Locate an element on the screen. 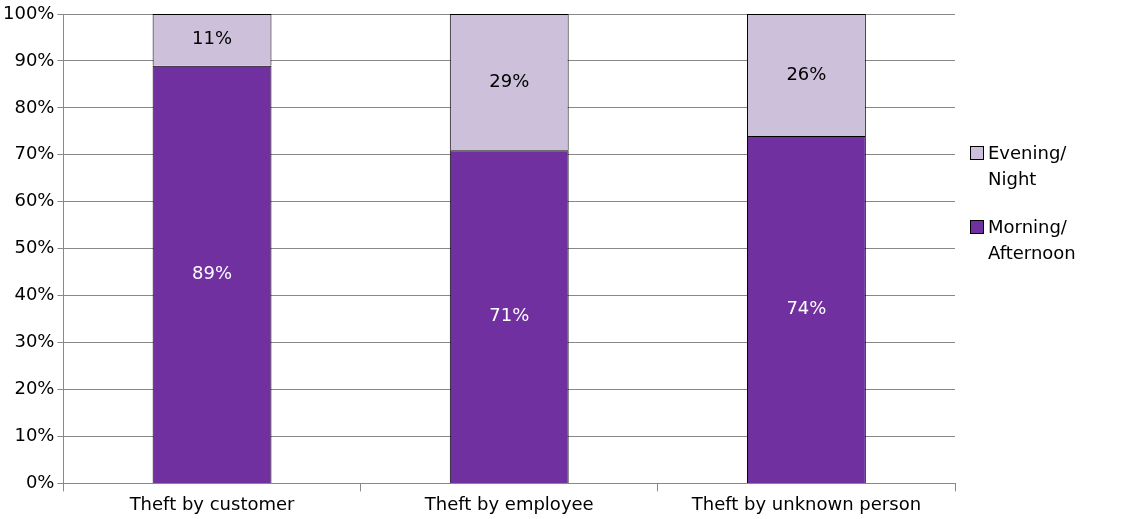 The height and width of the screenshot is (519, 1123). data-label: 71% is located at coordinates (509, 315).